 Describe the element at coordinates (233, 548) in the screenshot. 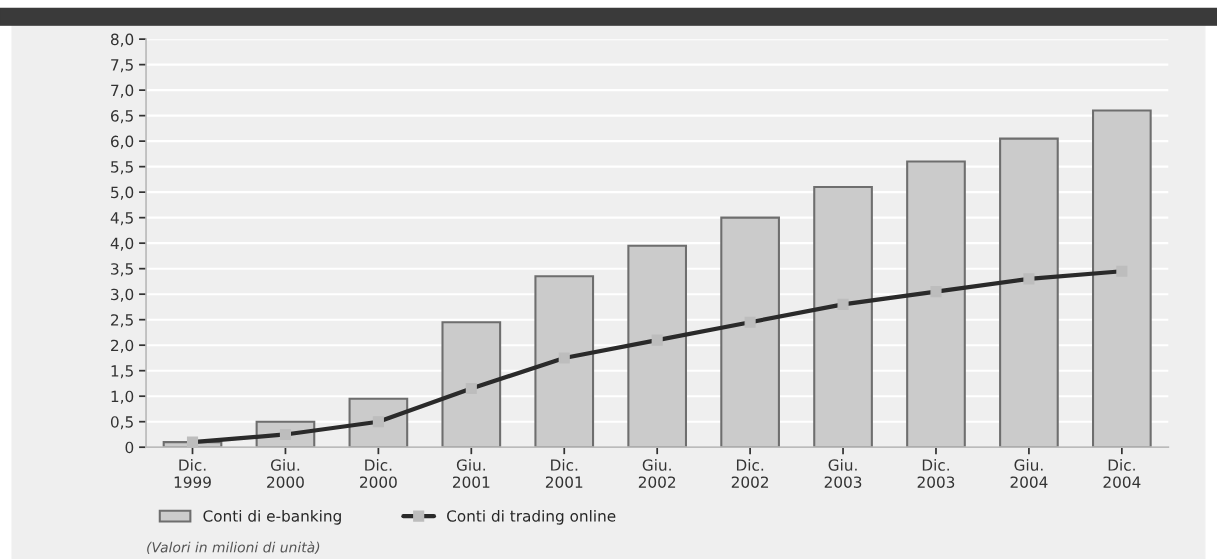

I see `text: (Valori in milioni di unità)` at that location.